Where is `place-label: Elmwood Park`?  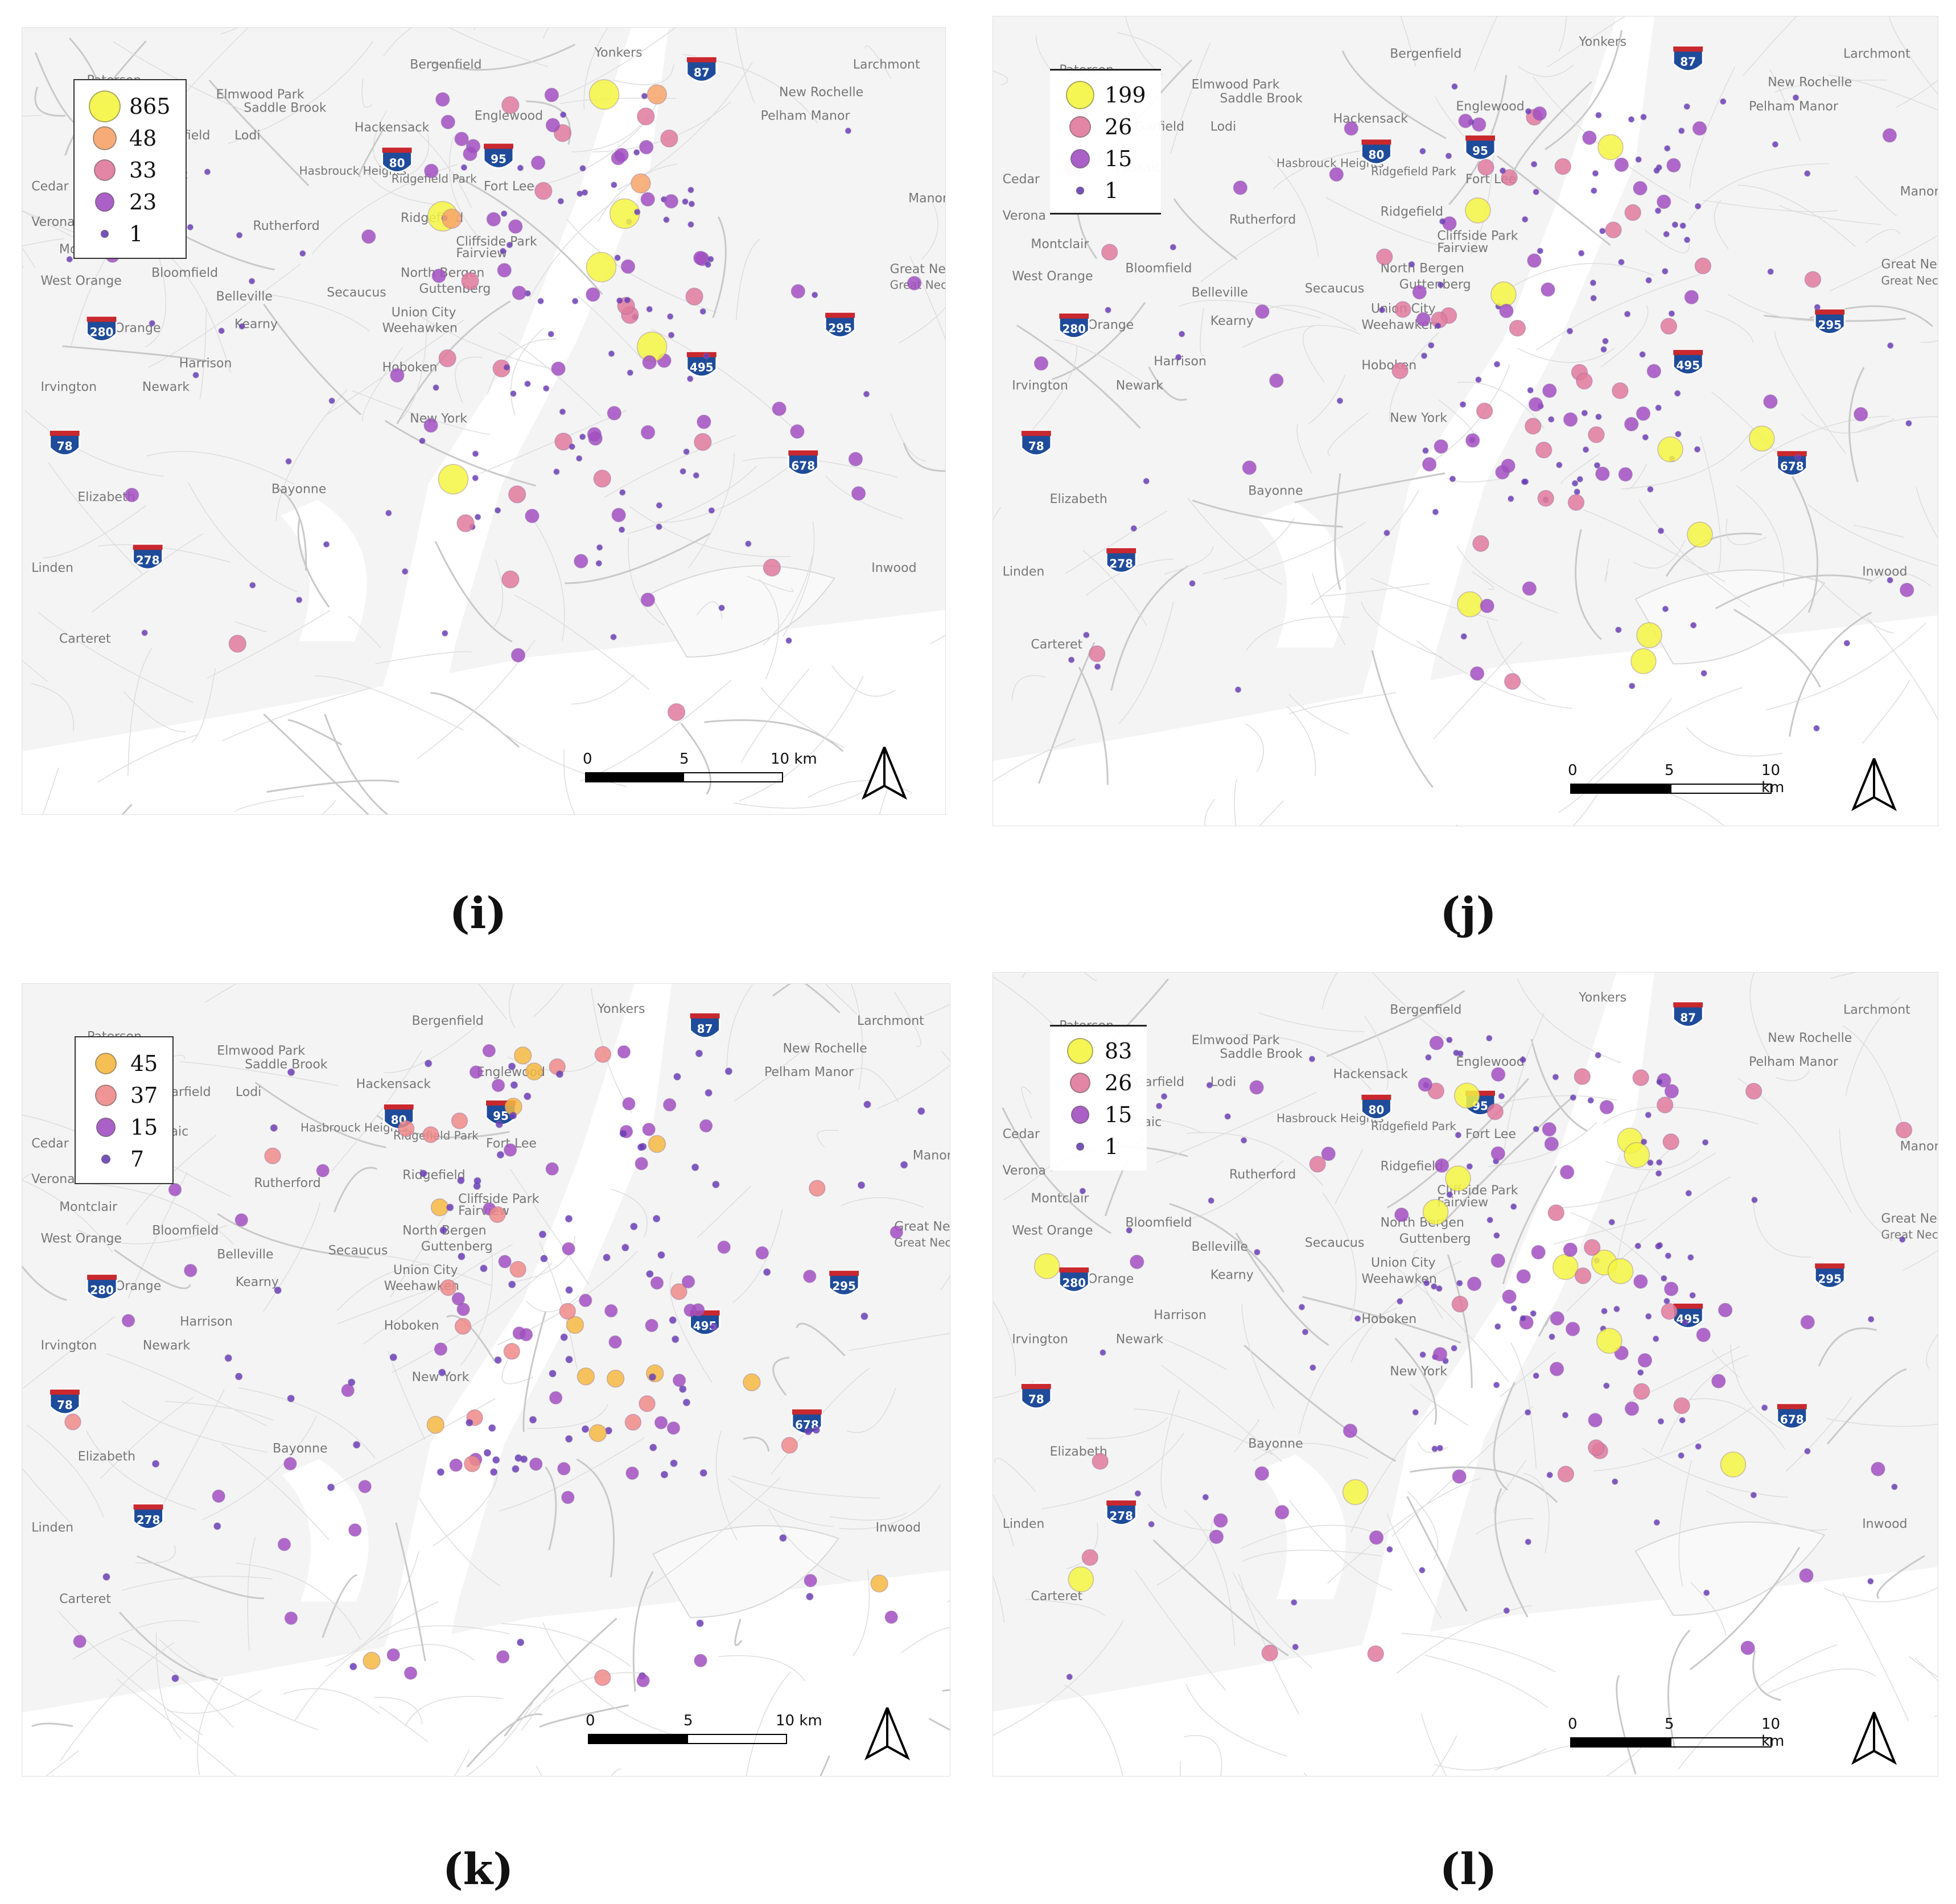
place-label: Elmwood Park is located at coordinates (1236, 1040).